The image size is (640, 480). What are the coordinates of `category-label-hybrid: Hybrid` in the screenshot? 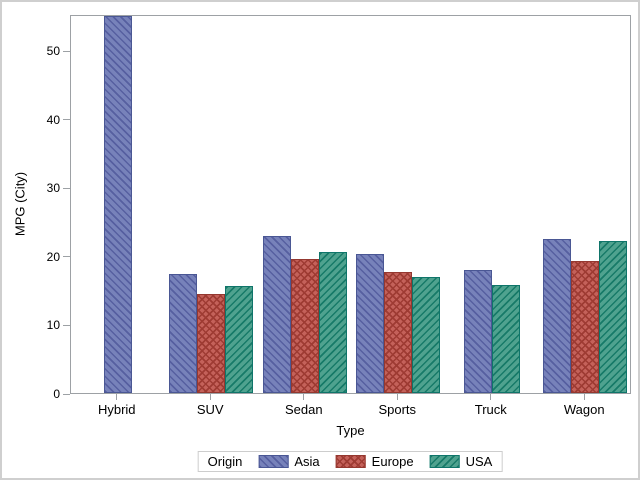 It's located at (116, 409).